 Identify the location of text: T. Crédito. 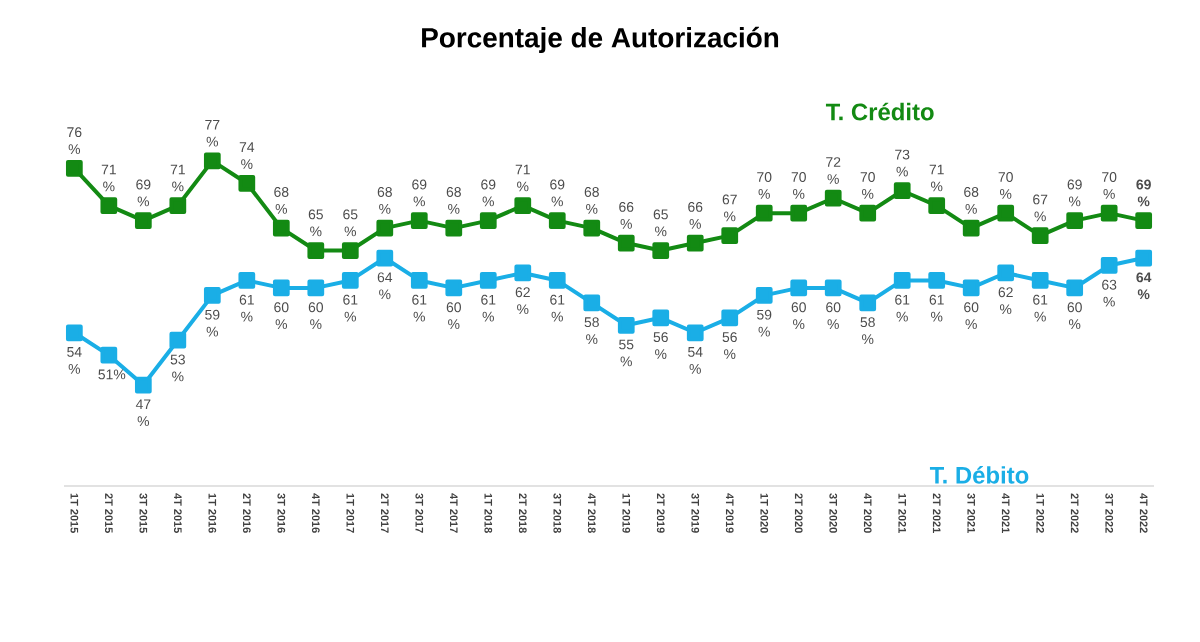
(879, 111).